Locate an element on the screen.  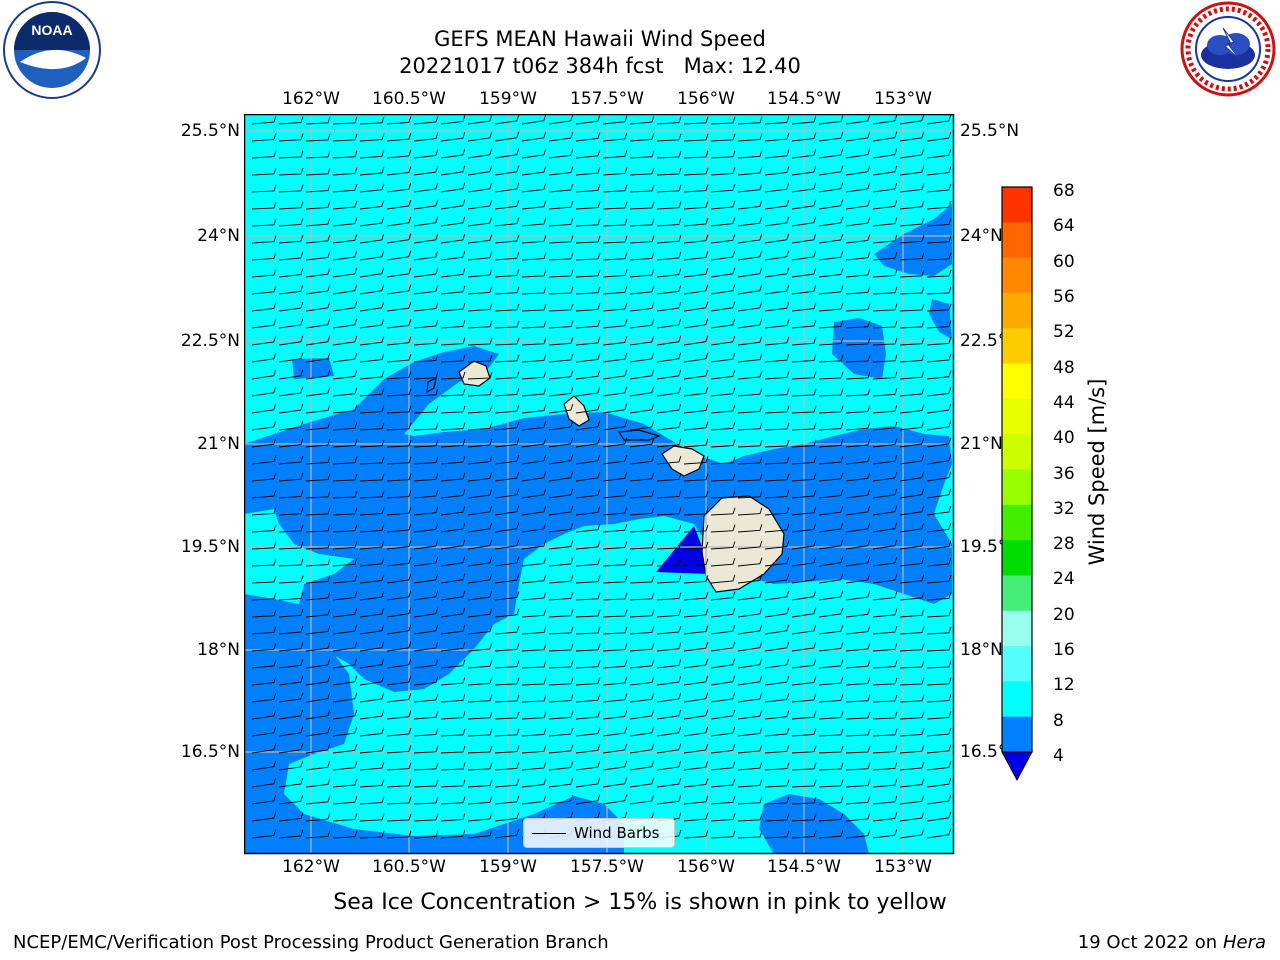
lon-label-top: 153°W is located at coordinates (903, 99).